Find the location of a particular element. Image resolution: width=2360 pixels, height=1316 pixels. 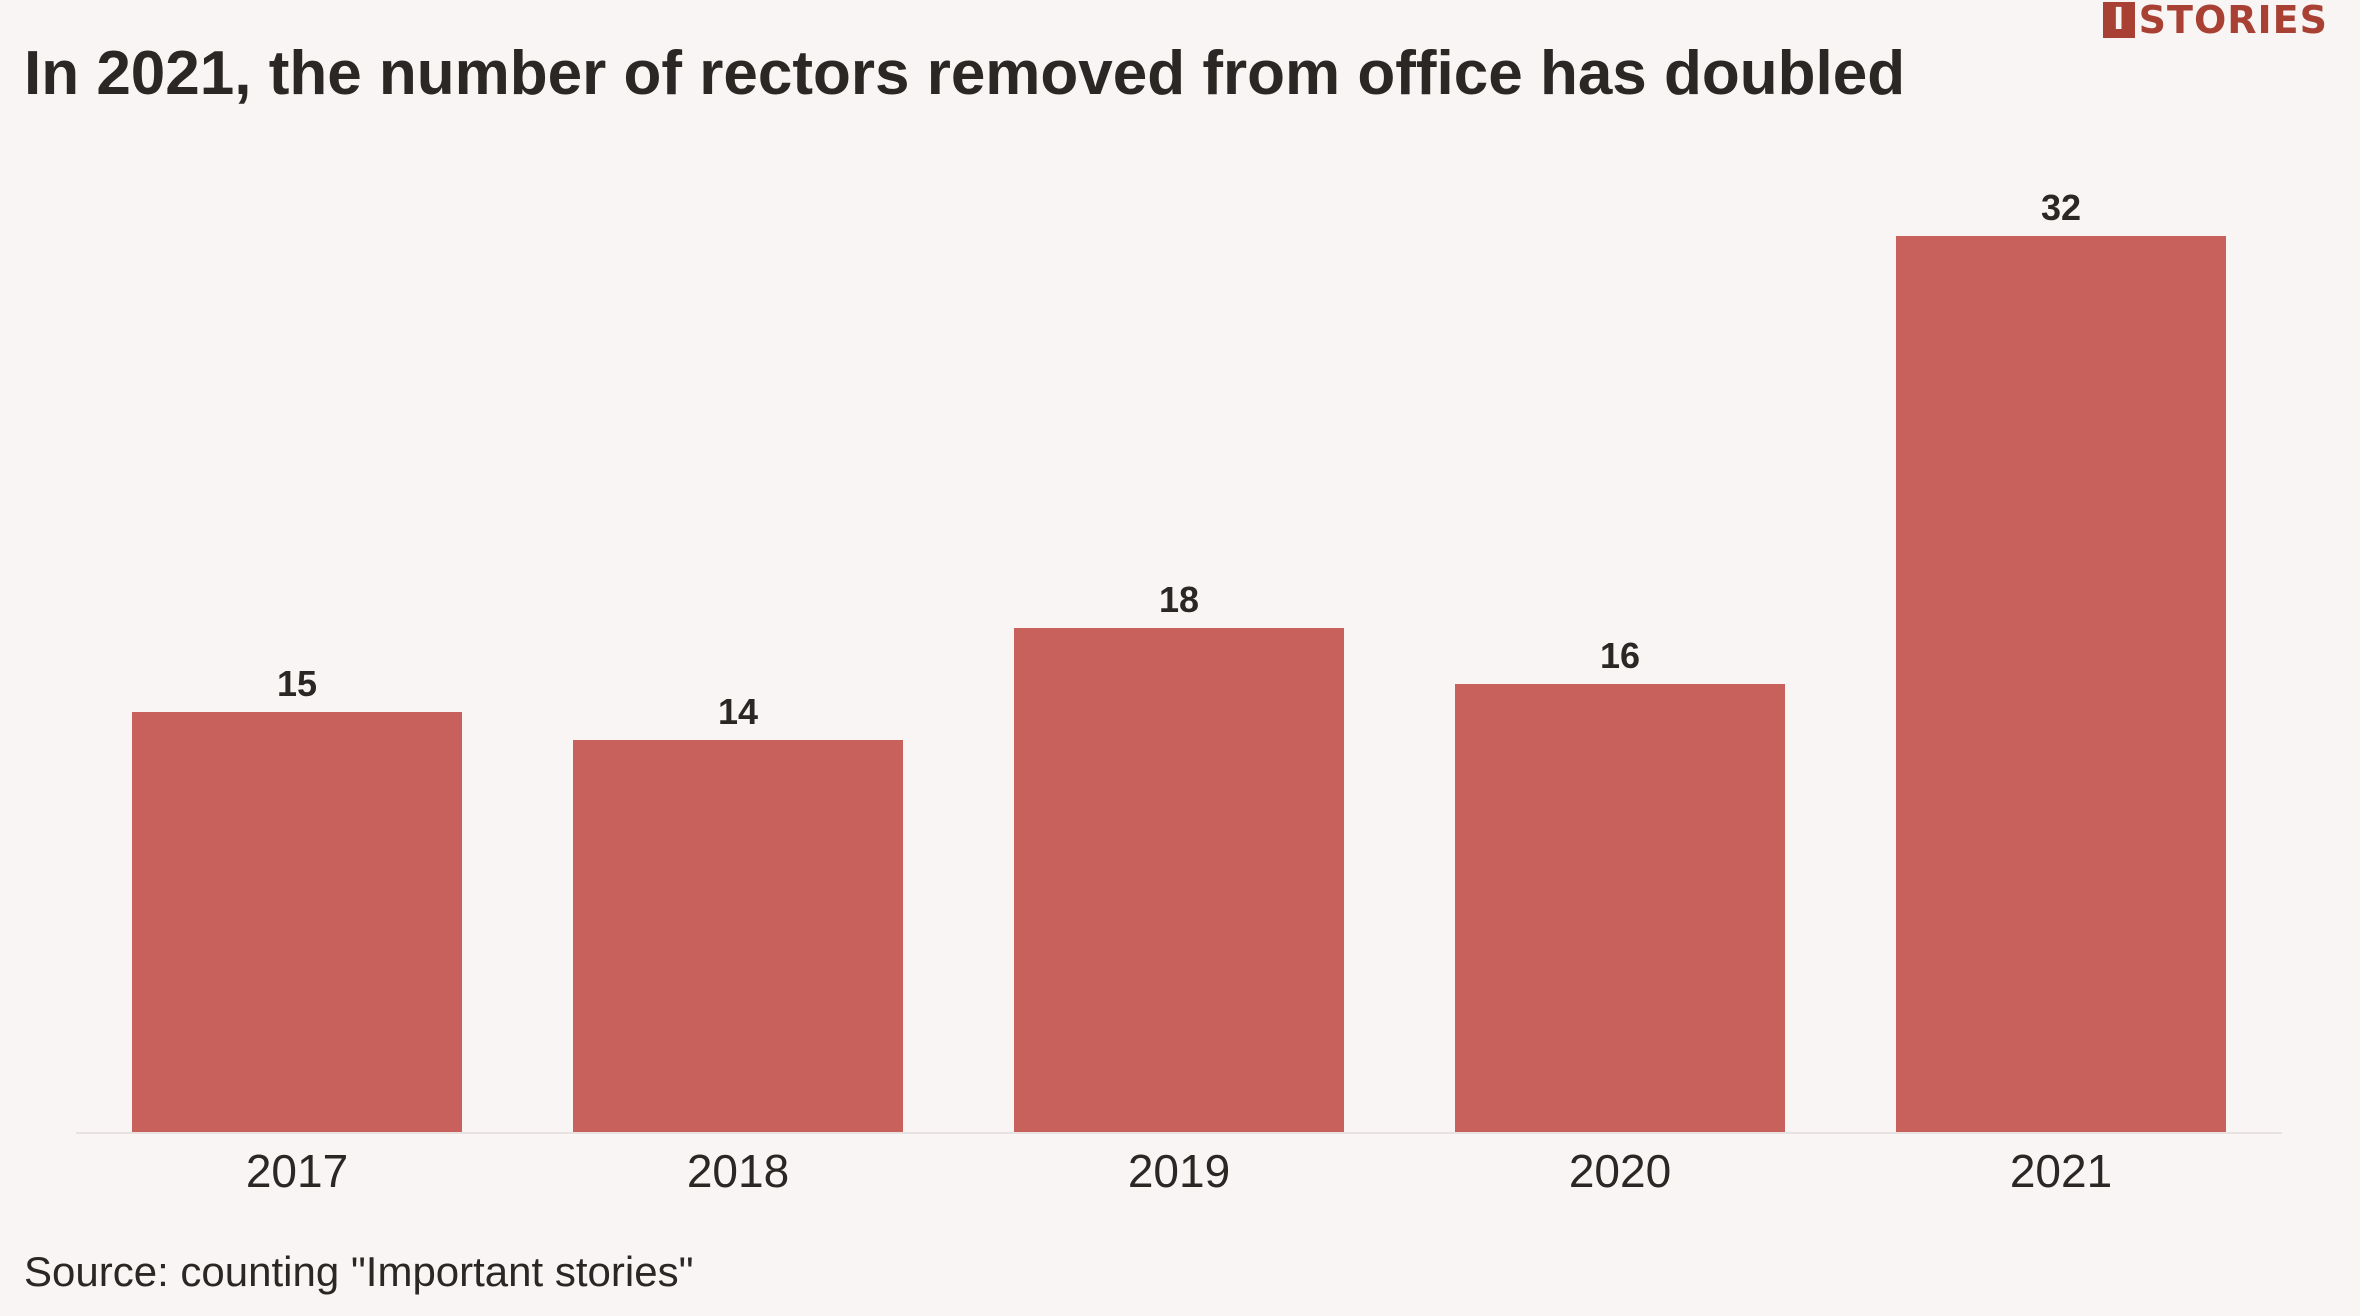

logo-text: STORIES is located at coordinates (2233, 21).